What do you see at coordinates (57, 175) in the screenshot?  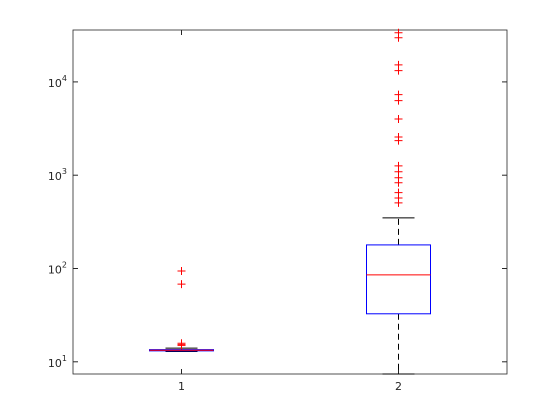 I see `y-tick-label: 10³` at bounding box center [57, 175].